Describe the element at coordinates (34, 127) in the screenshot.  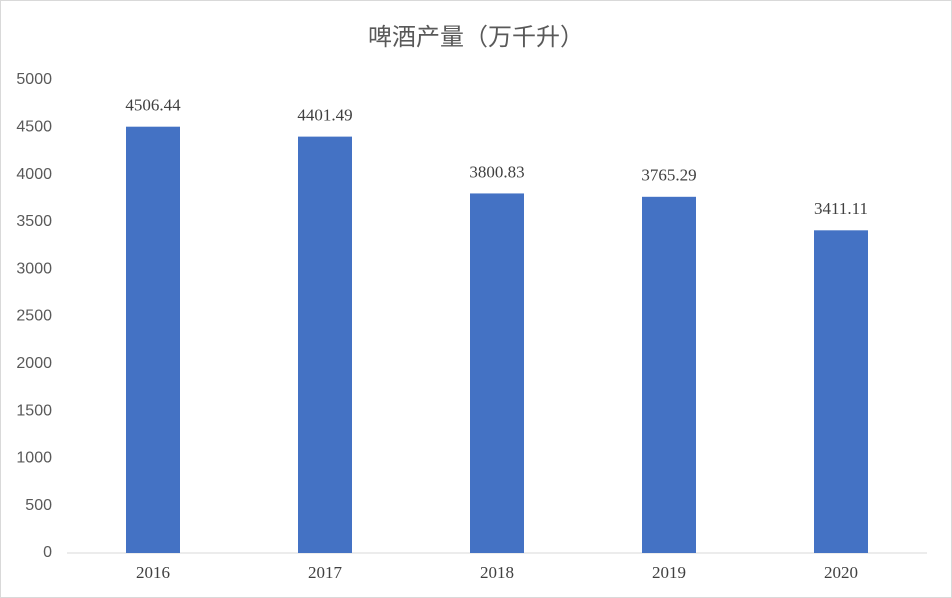
I see `y-tick-label: 4500` at that location.